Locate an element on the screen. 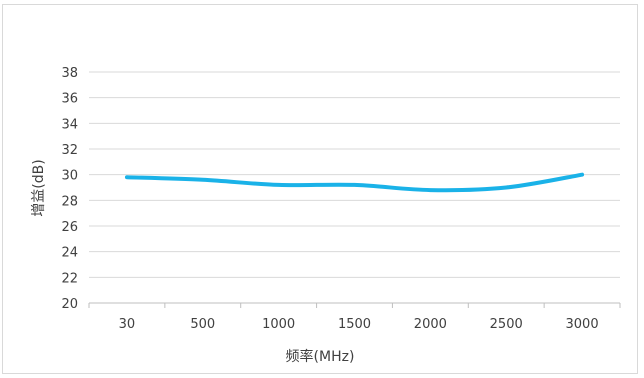 Image resolution: width=644 pixels, height=378 pixels. y-tick-label: 24 is located at coordinates (69, 253).